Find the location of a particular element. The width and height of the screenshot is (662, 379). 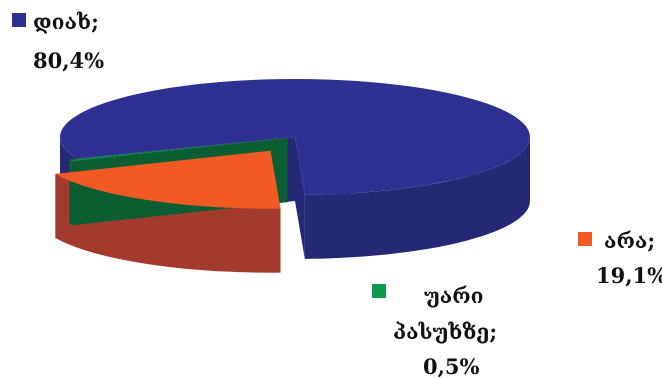

slice-label-no-answer-line1: უარი is located at coordinates (454, 295).